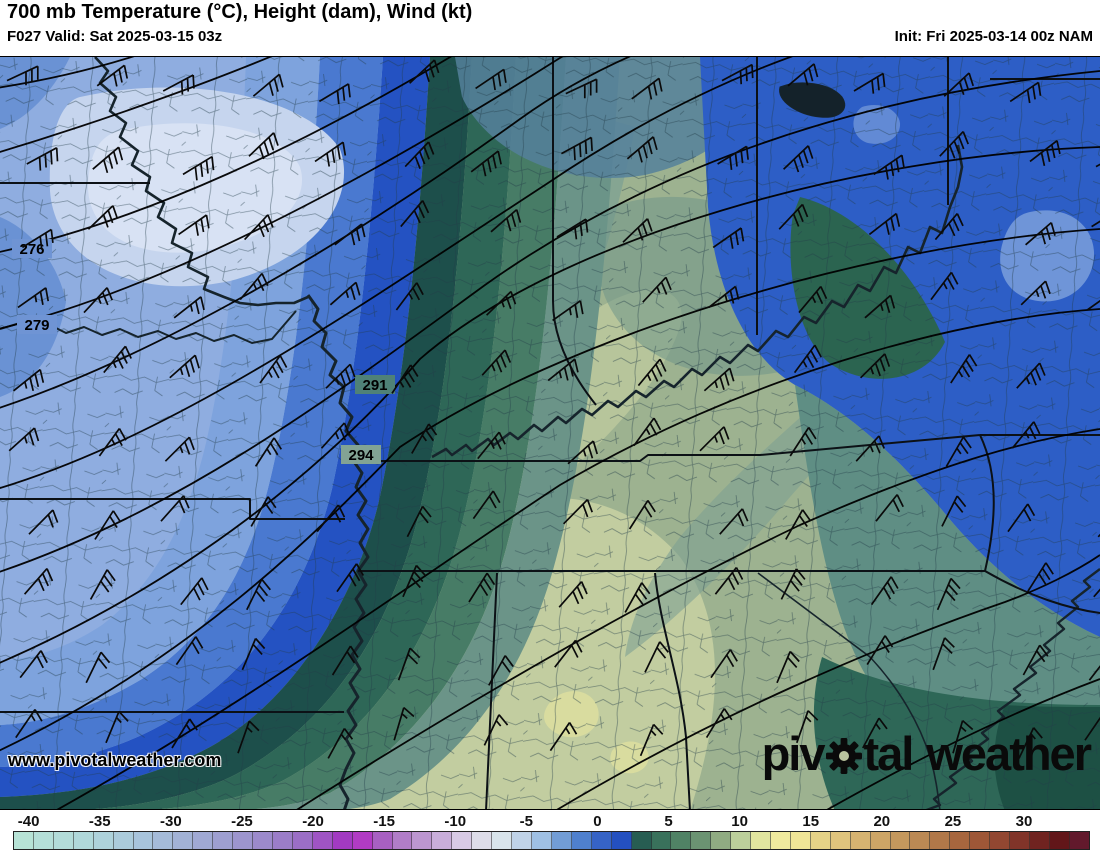 Image resolution: width=1100 pixels, height=850 pixels. Describe the element at coordinates (526, 821) in the screenshot. I see `colorbar-tick: -5` at that location.